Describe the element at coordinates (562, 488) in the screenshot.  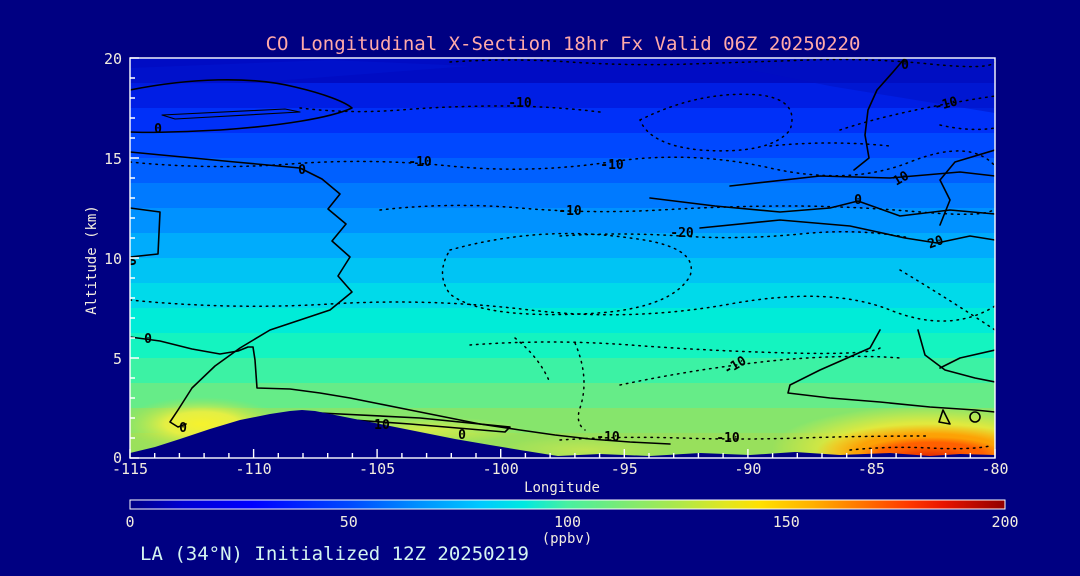
I see `x-axis-title: Longitude` at that location.